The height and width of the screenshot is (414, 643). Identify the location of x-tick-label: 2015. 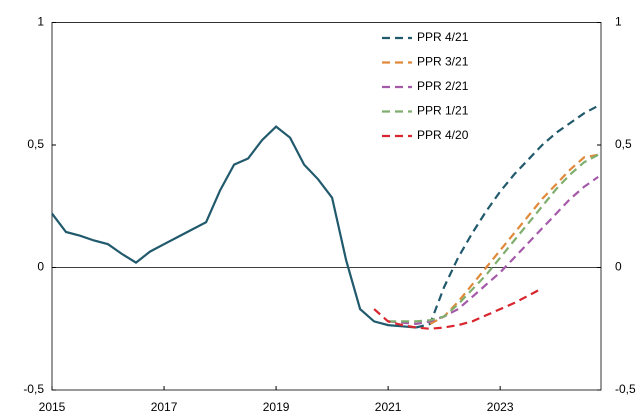
(52, 407).